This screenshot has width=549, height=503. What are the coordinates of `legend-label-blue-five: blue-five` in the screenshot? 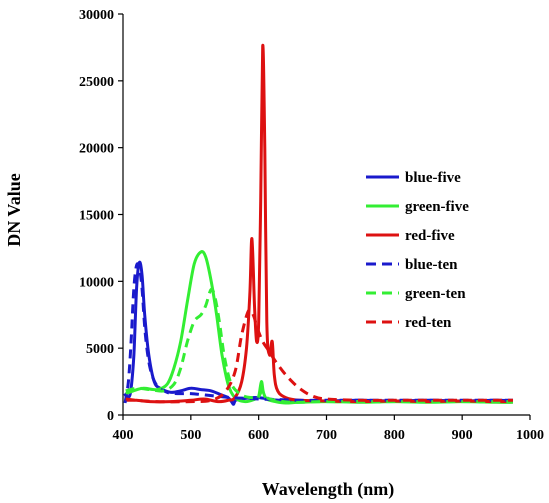 It's located at (433, 178).